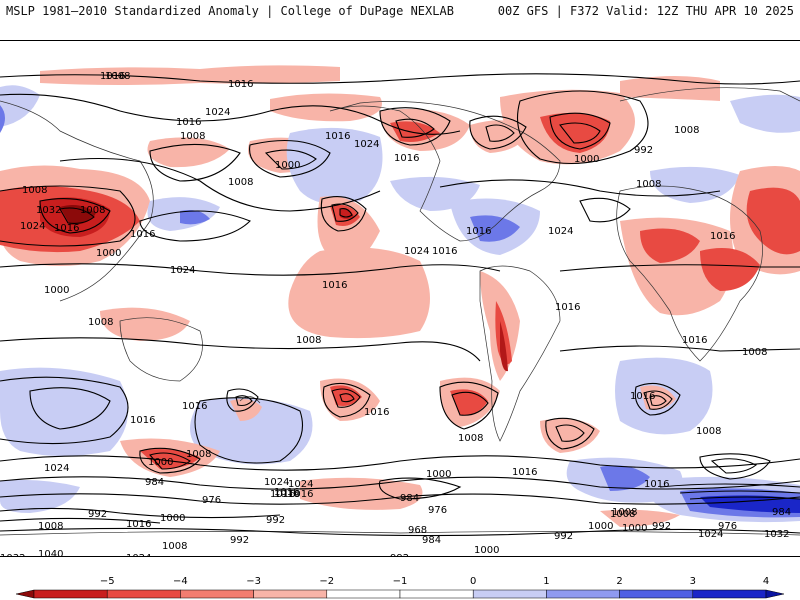 The height and width of the screenshot is (600, 800). What do you see at coordinates (326, 581) in the screenshot?
I see `colorbar-tick-label: −2` at bounding box center [326, 581].